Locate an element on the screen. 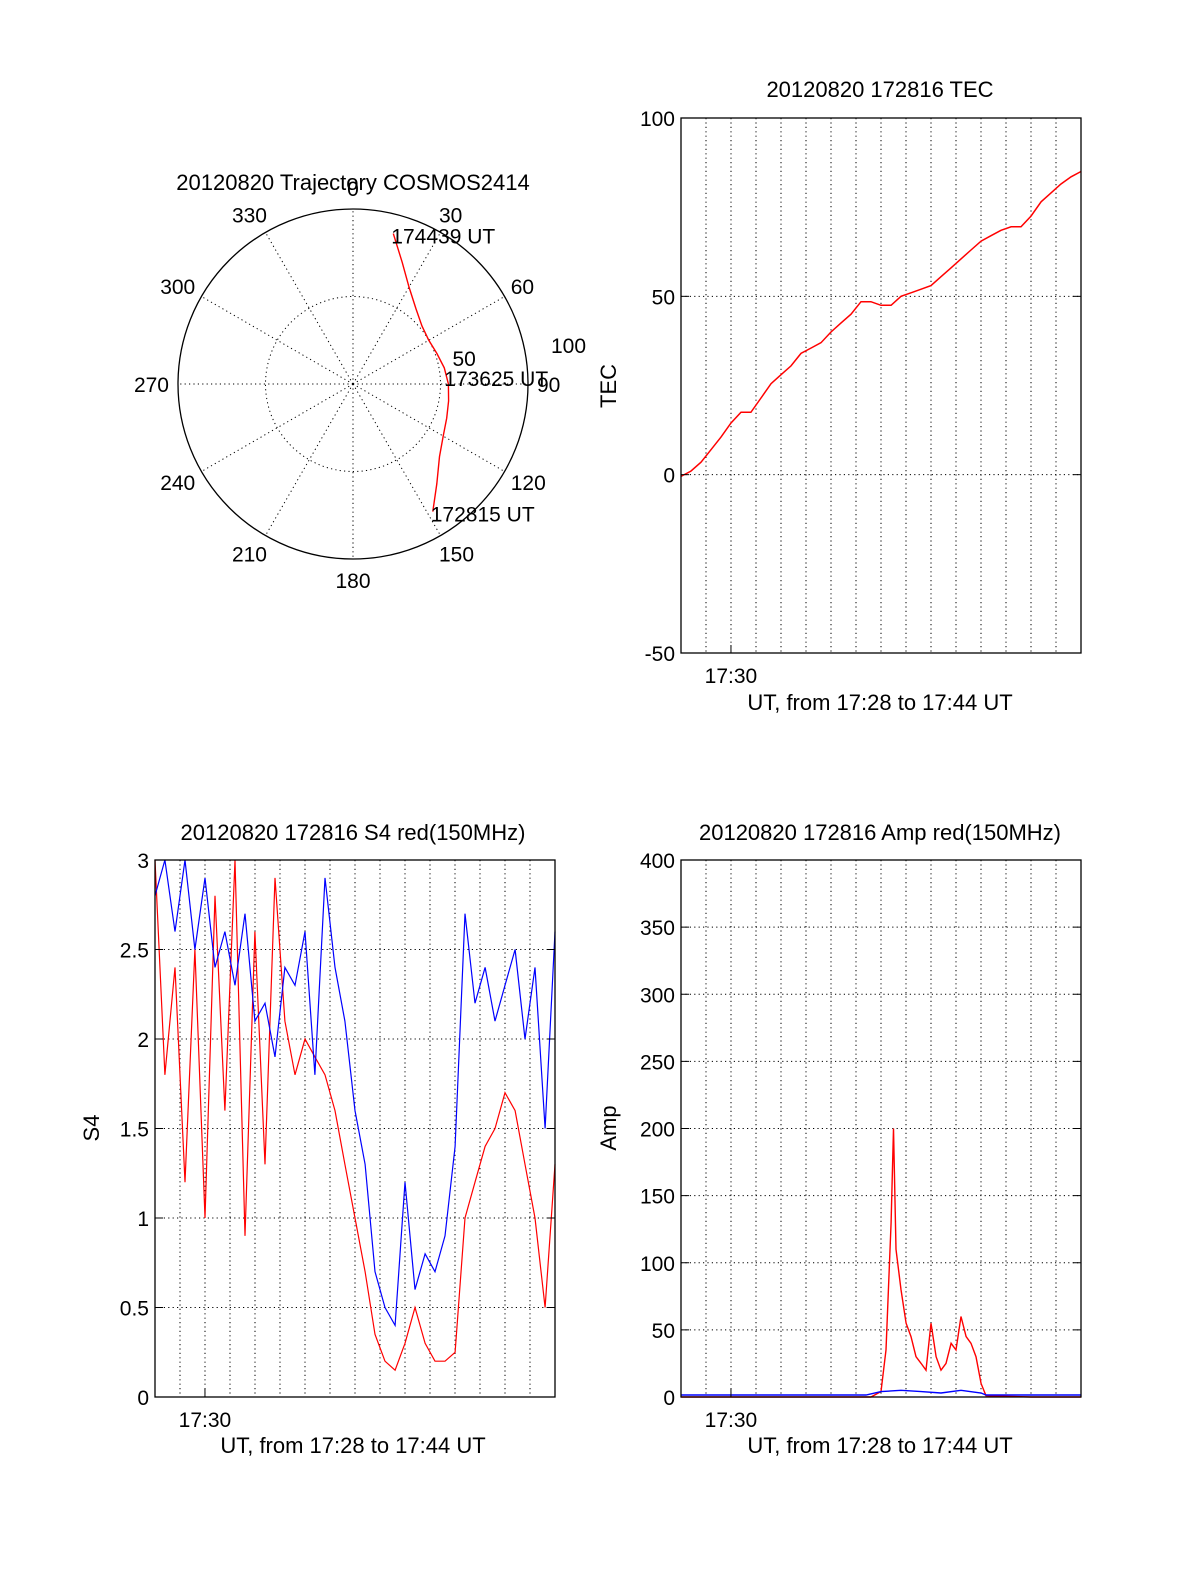 The width and height of the screenshot is (1200, 1575). tec-series-red-line is located at coordinates (881, 324).